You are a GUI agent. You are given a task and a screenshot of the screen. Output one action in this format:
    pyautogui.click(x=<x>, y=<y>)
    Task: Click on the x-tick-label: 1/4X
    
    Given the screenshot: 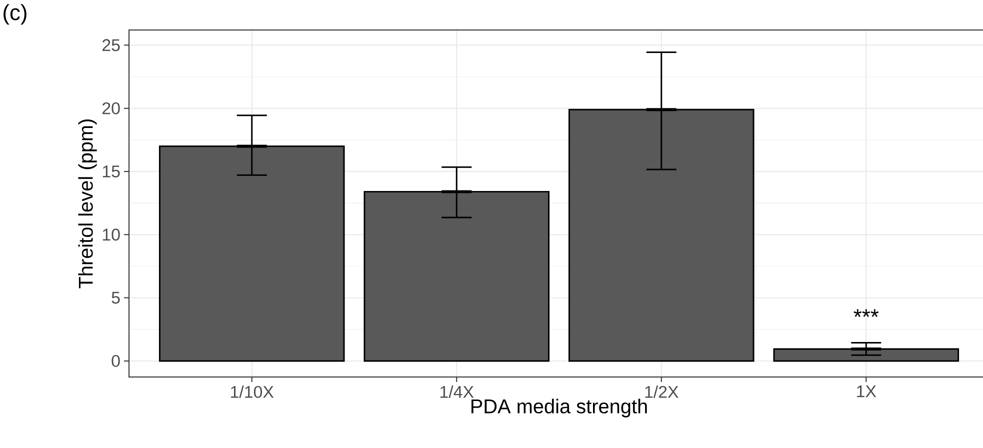 What is the action you would take?
    pyautogui.click(x=457, y=392)
    